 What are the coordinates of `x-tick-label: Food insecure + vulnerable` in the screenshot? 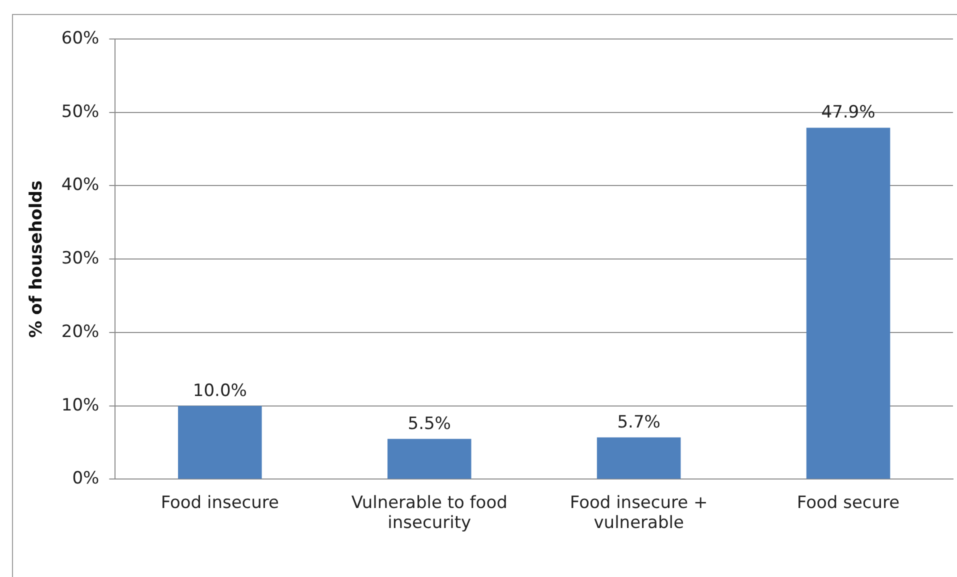 It's located at (639, 513).